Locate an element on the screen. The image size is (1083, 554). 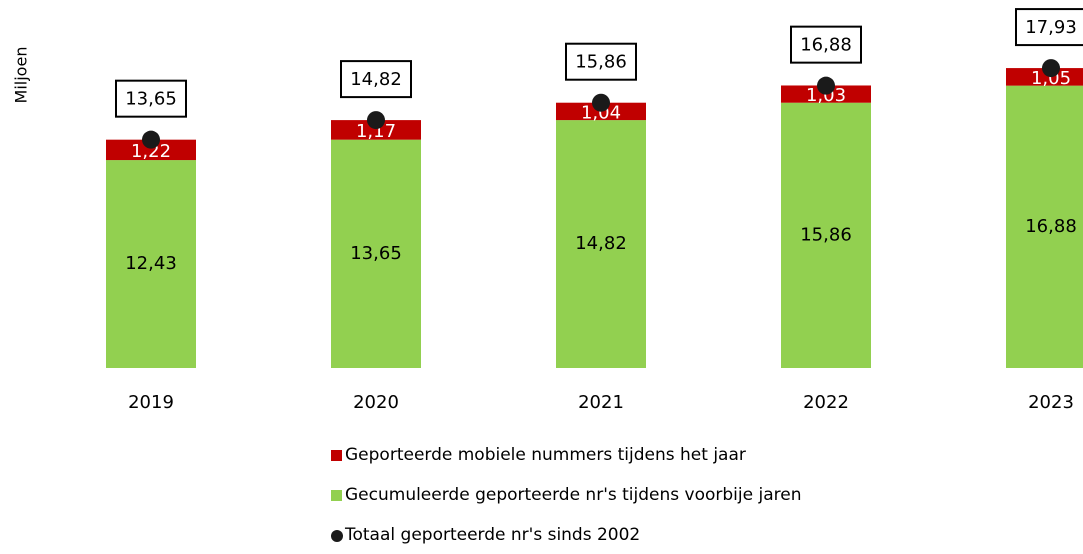
y-axis-label: Miljoen is located at coordinates (21, 75).